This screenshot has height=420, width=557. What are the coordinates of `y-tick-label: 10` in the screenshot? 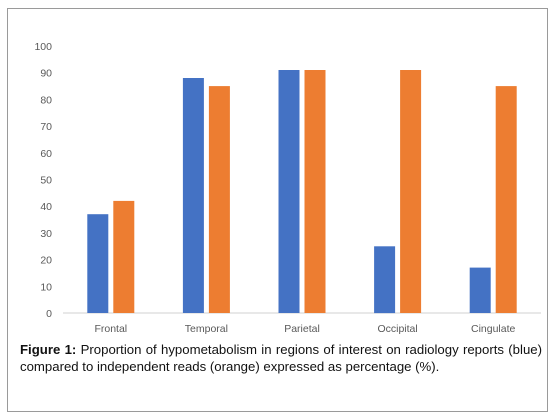 It's located at (46, 287).